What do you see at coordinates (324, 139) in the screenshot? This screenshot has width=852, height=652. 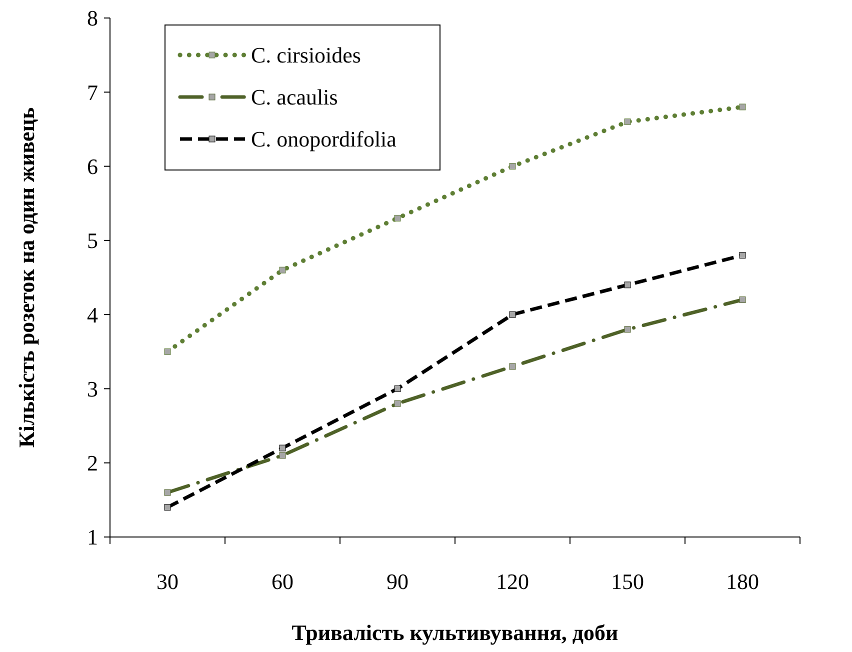 I see `legend-label: C. onopordifolia` at bounding box center [324, 139].